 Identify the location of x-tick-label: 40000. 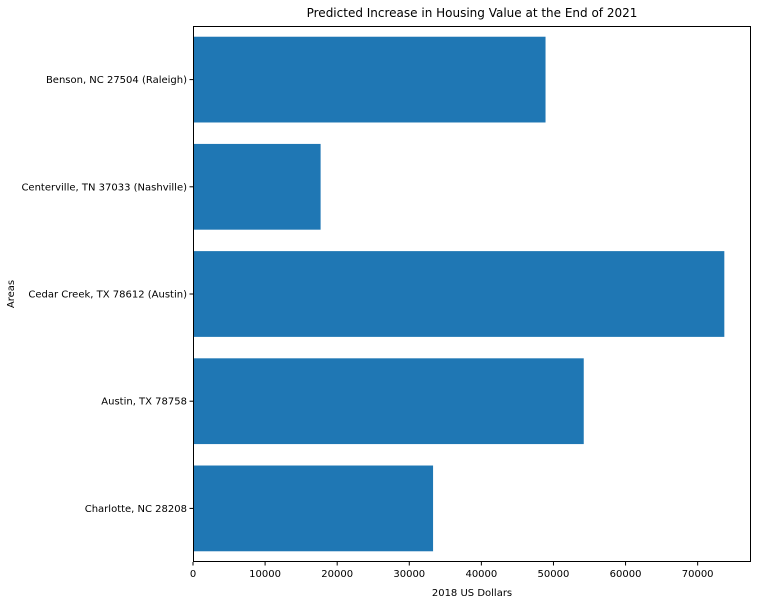
(481, 574).